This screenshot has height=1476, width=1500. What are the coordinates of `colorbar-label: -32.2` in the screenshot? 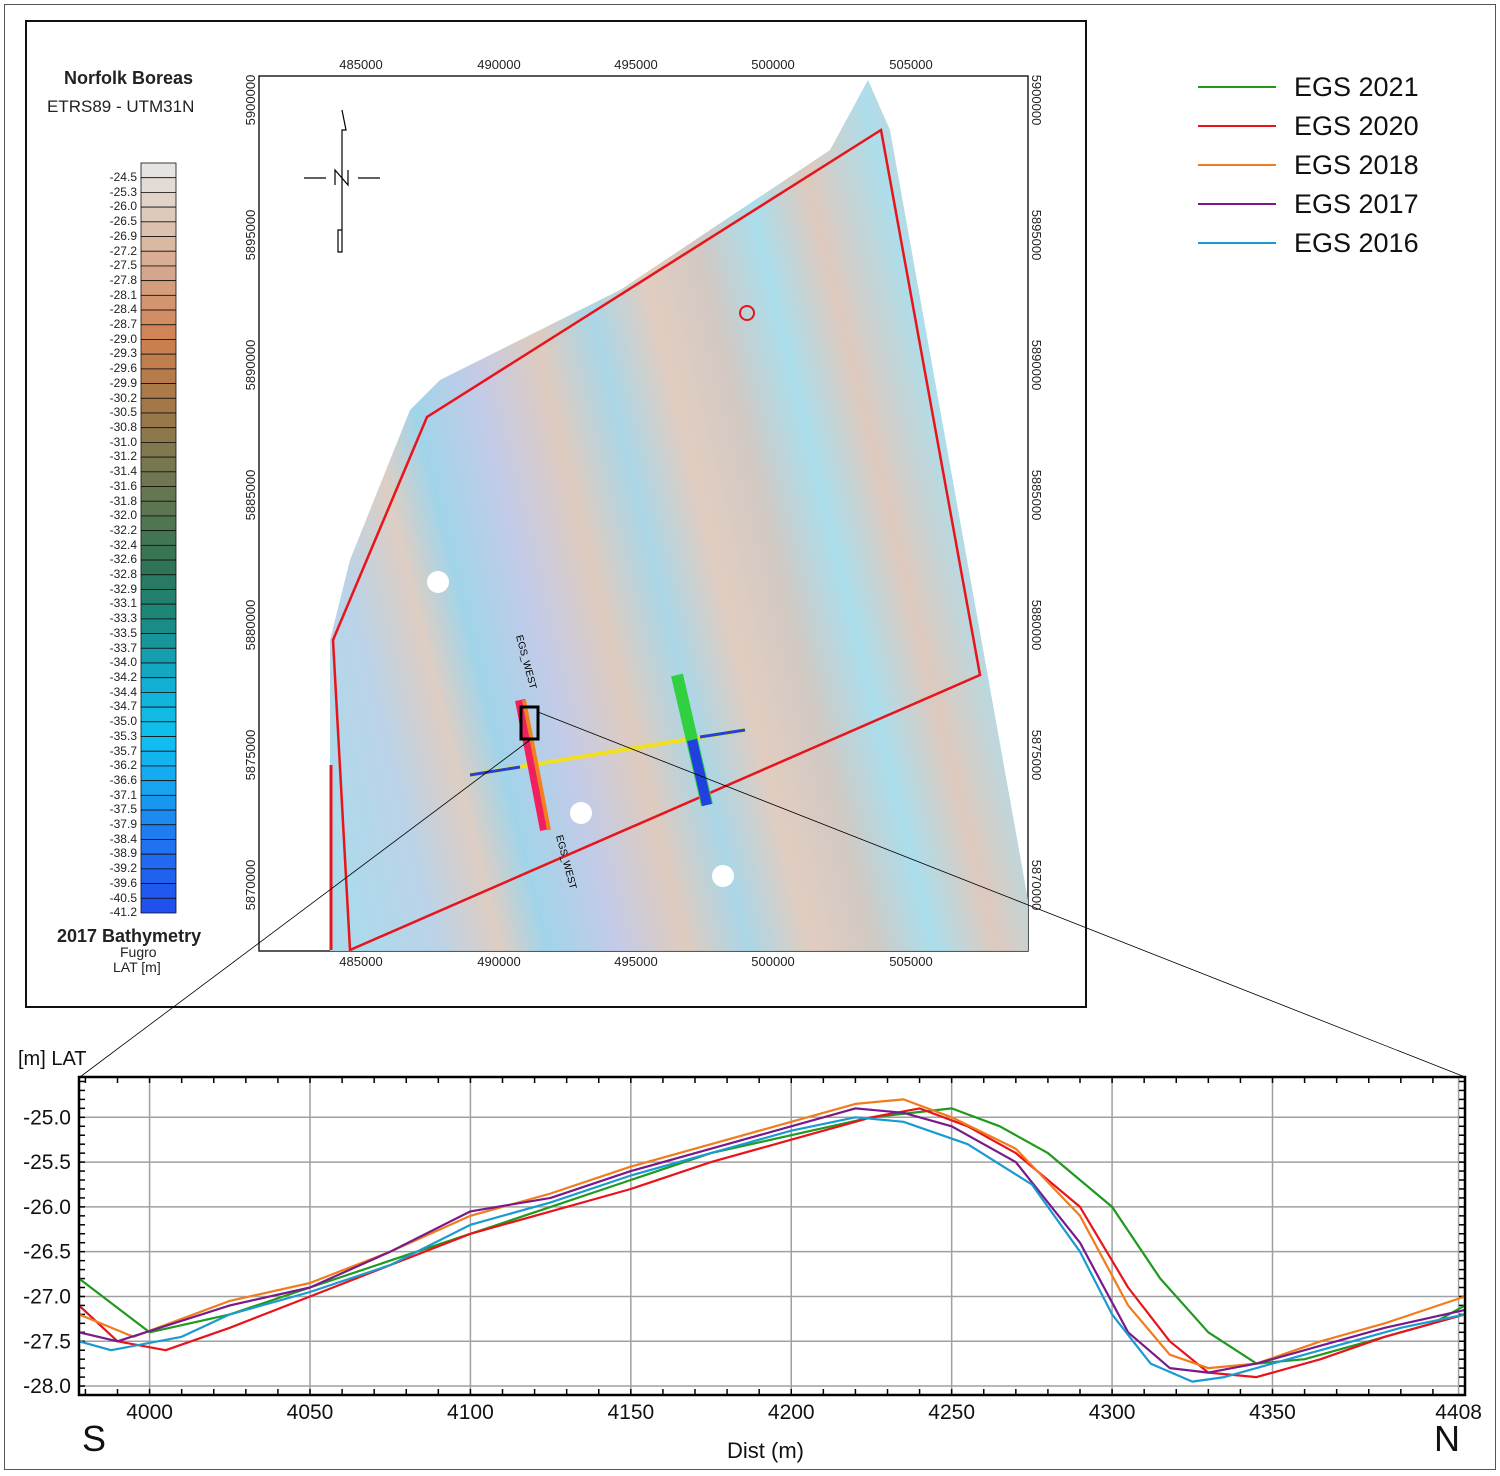 It's located at (123, 529).